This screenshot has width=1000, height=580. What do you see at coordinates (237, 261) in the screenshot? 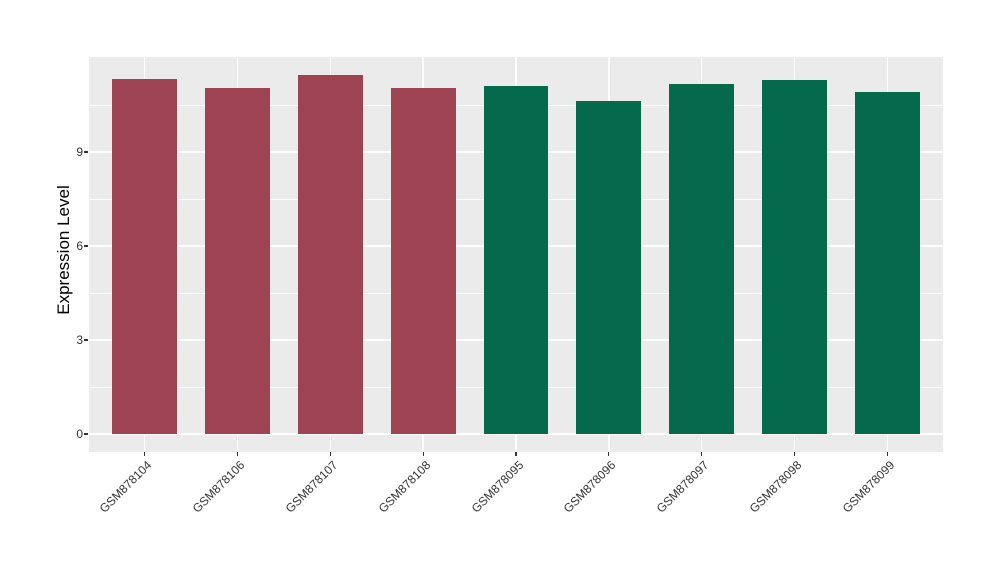
I see `bar-GSM878106` at bounding box center [237, 261].